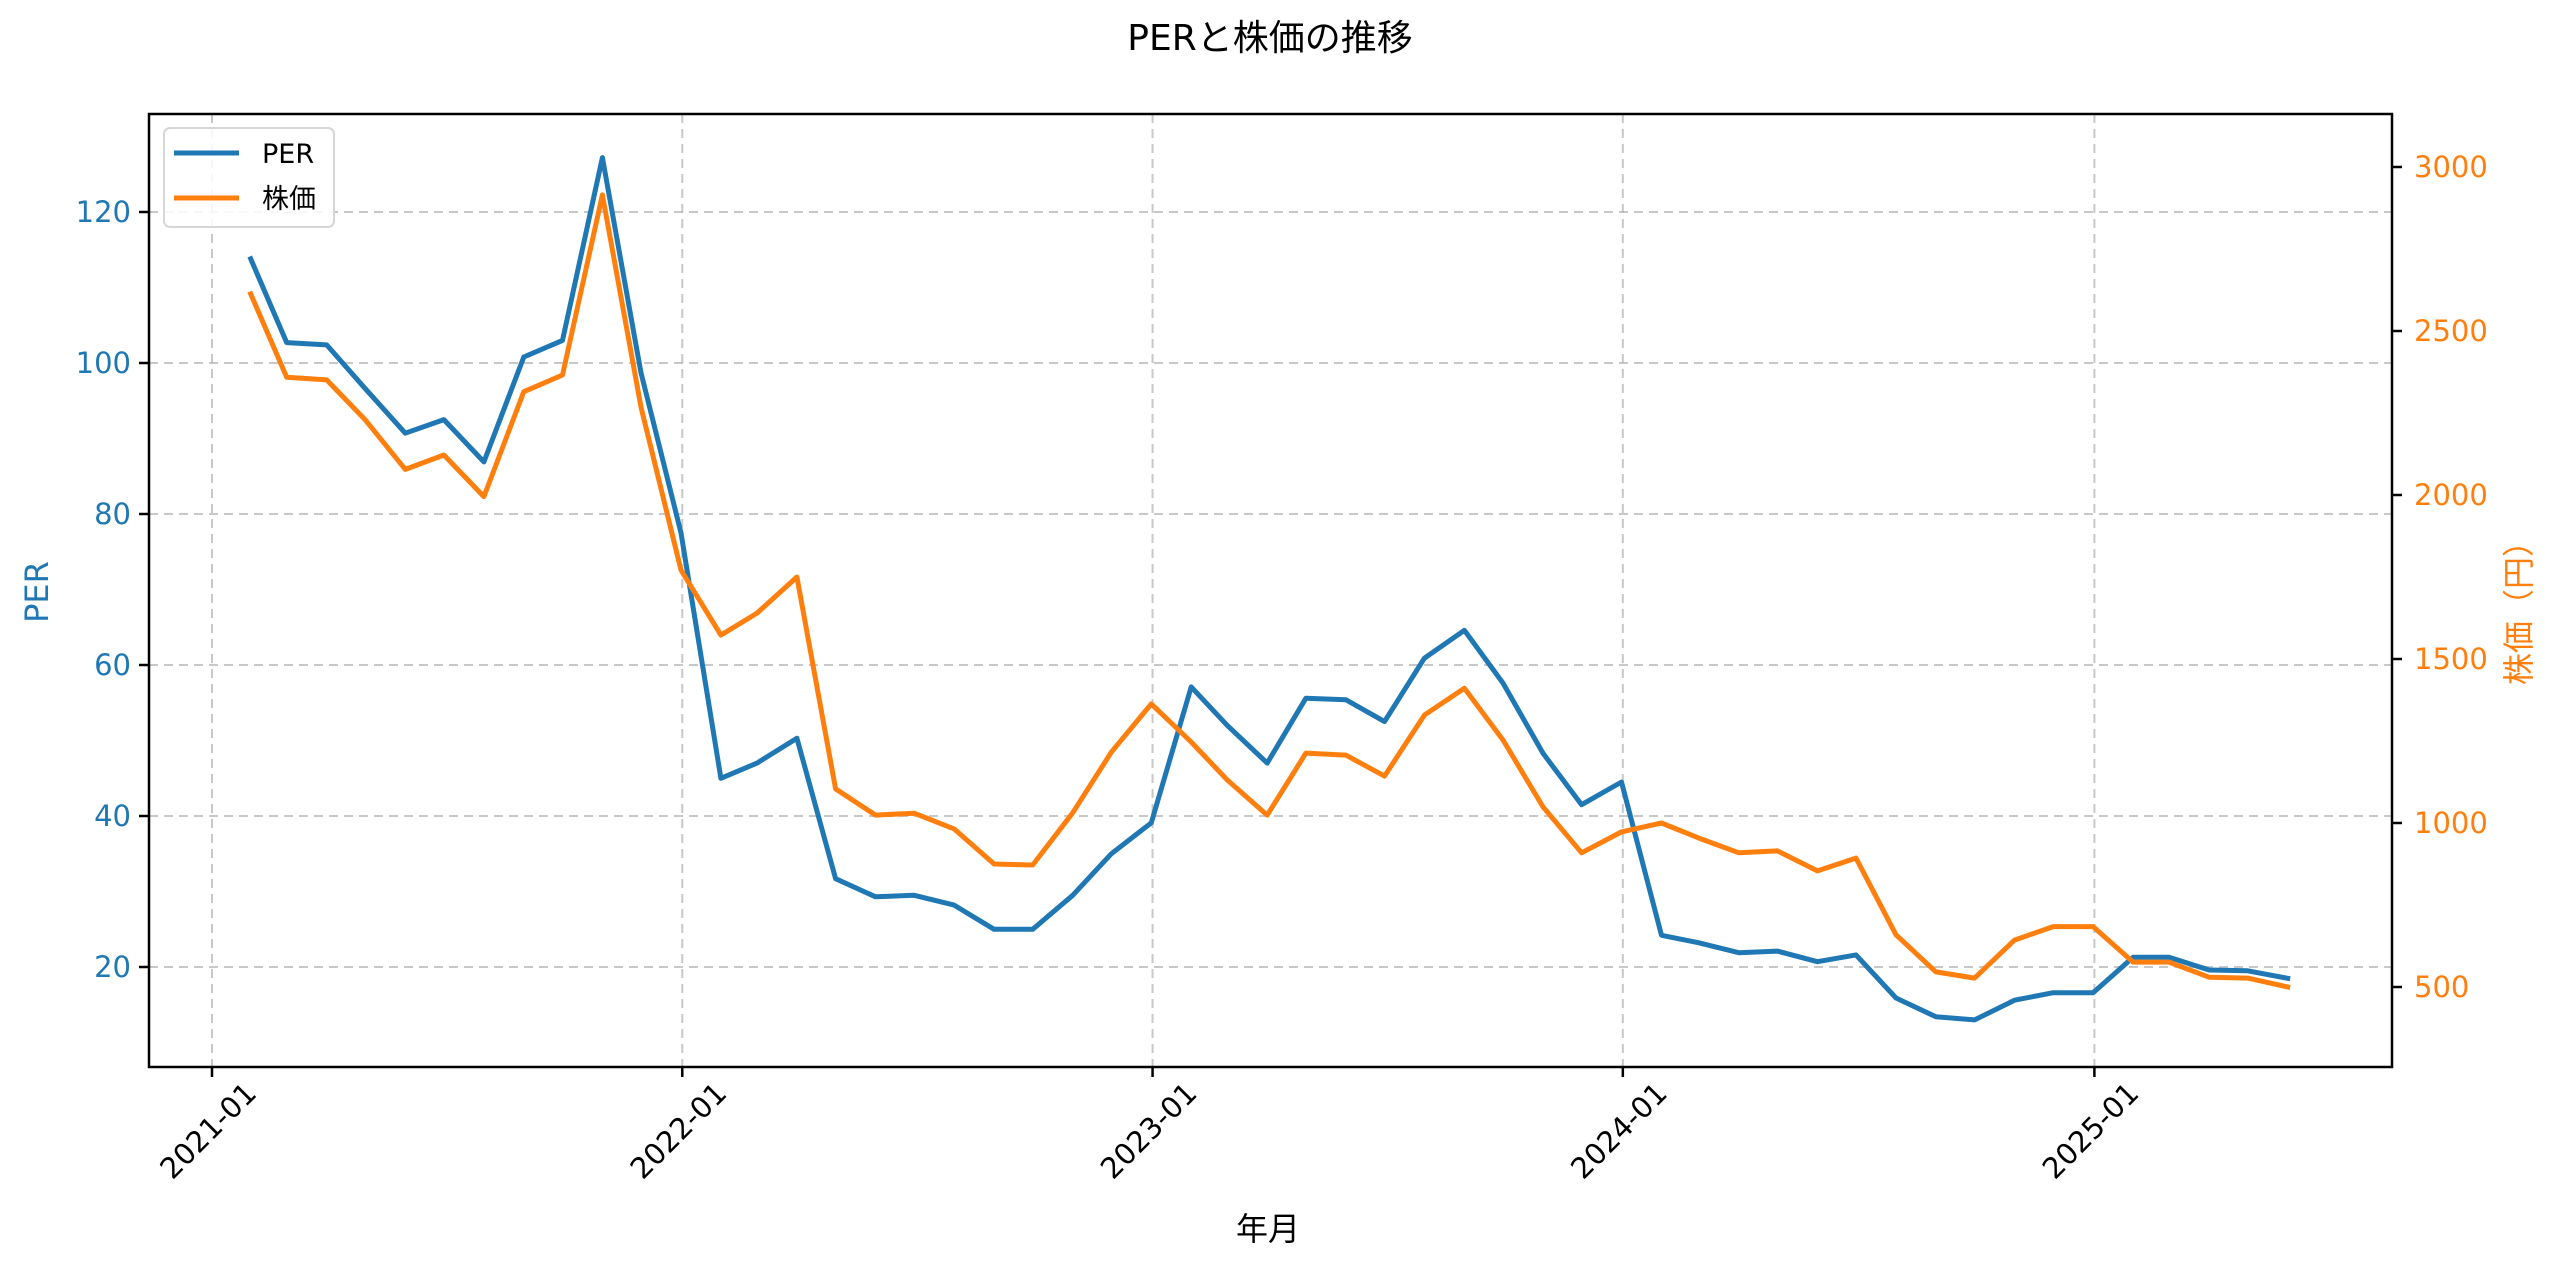 The height and width of the screenshot is (1270, 2560). I want to click on legend: PER 株価, so click(249, 177).